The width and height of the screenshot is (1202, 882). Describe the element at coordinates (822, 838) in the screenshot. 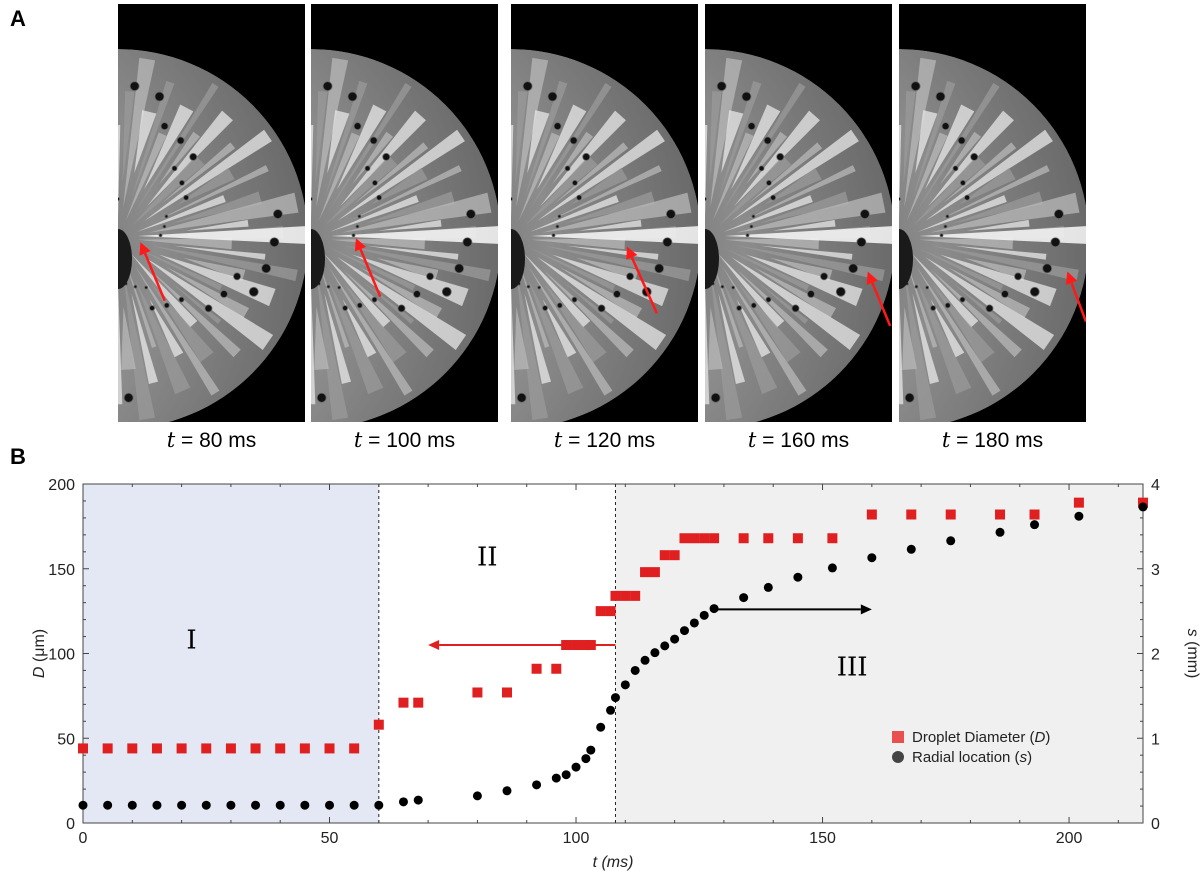

I see `x-tick-label: 150` at that location.